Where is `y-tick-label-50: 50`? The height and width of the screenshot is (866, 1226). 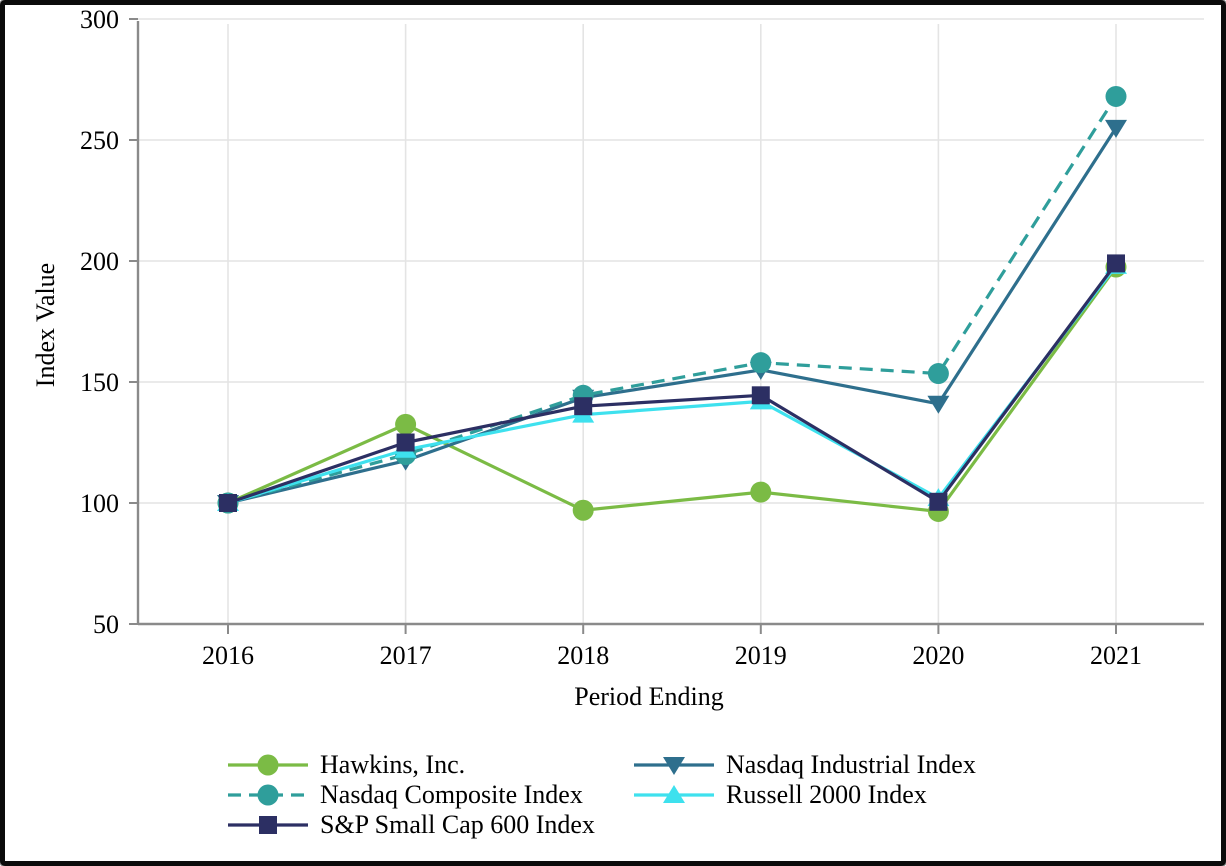 y-tick-label-50: 50 is located at coordinates (106, 624).